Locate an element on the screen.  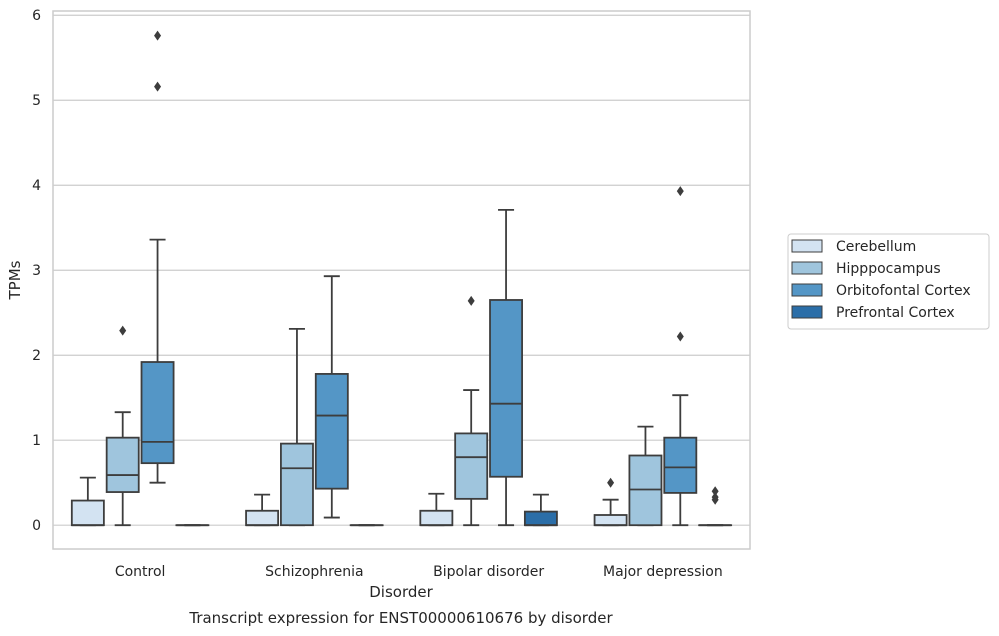
y-tick-label: 3 is located at coordinates (36, 271).